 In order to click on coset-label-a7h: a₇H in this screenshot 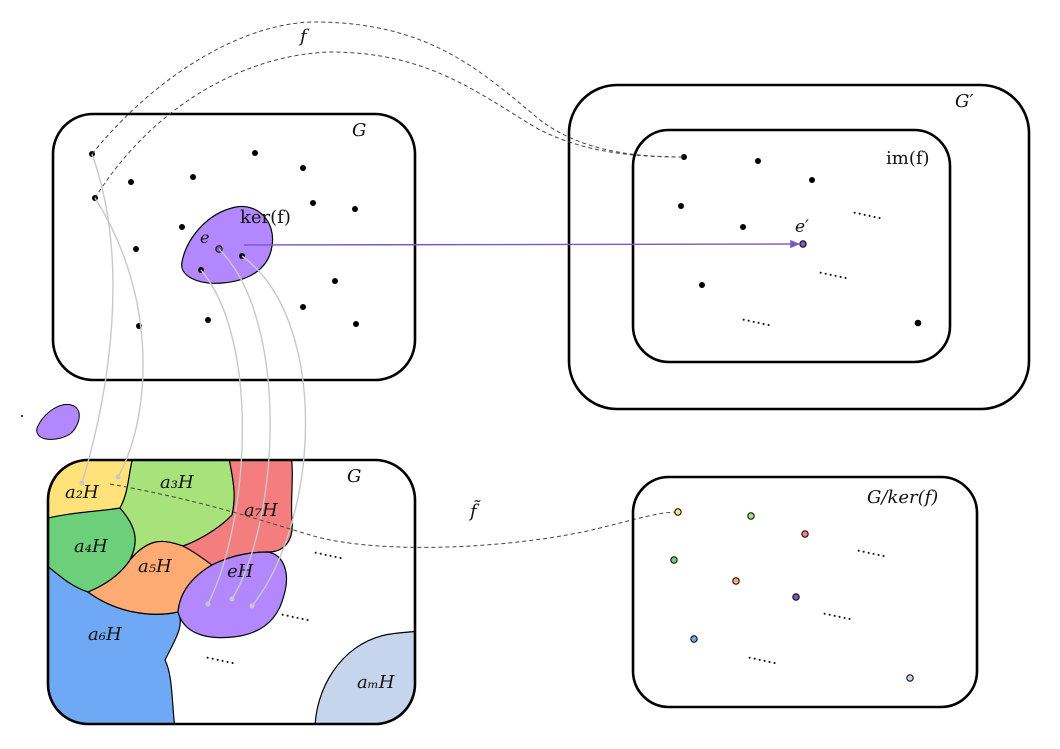, I will do `click(261, 510)`.